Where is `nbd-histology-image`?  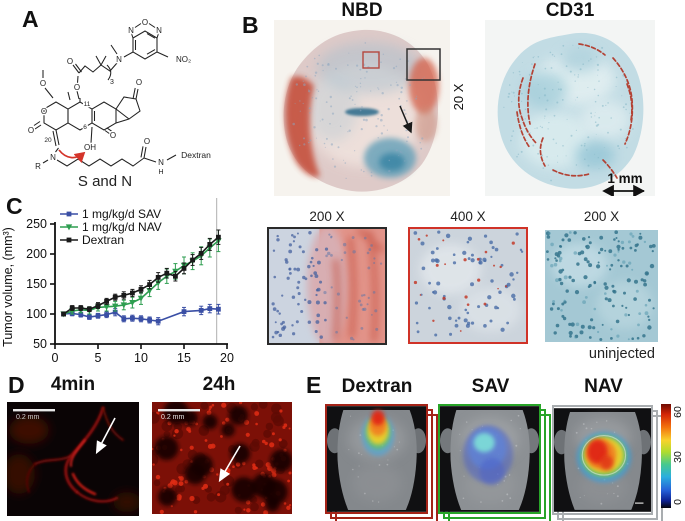
nbd-histology-image is located at coordinates (362, 108).